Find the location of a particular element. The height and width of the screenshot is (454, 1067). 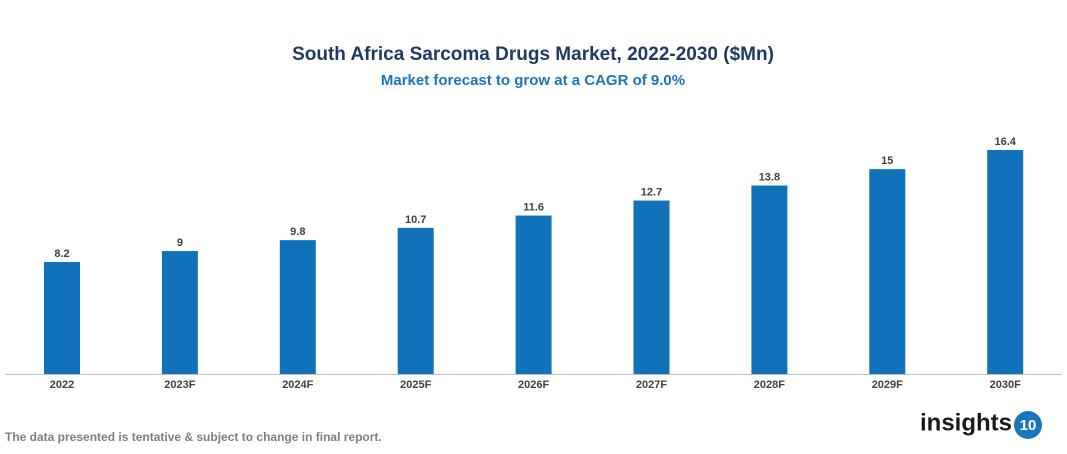

x-tick-label: 2024F is located at coordinates (297, 385).